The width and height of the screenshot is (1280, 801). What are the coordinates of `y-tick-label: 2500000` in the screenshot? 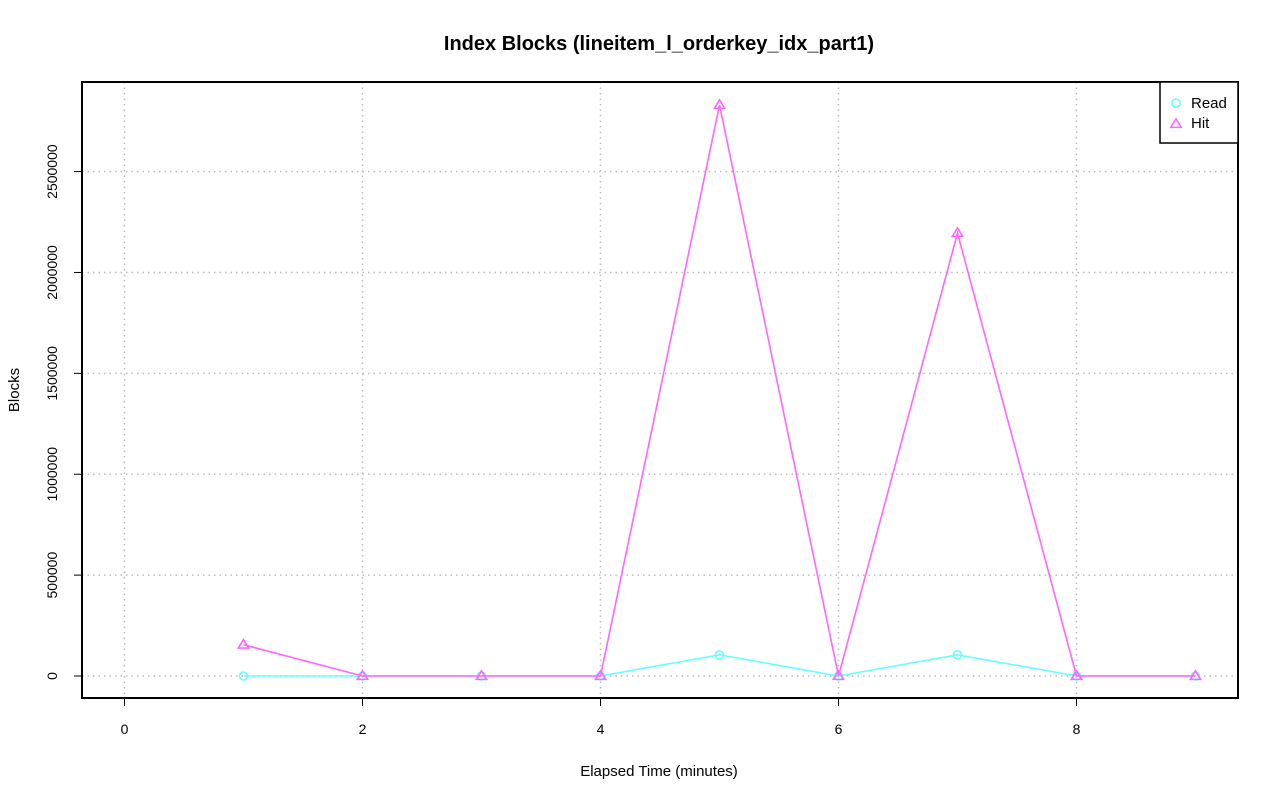 It's located at (52, 171).